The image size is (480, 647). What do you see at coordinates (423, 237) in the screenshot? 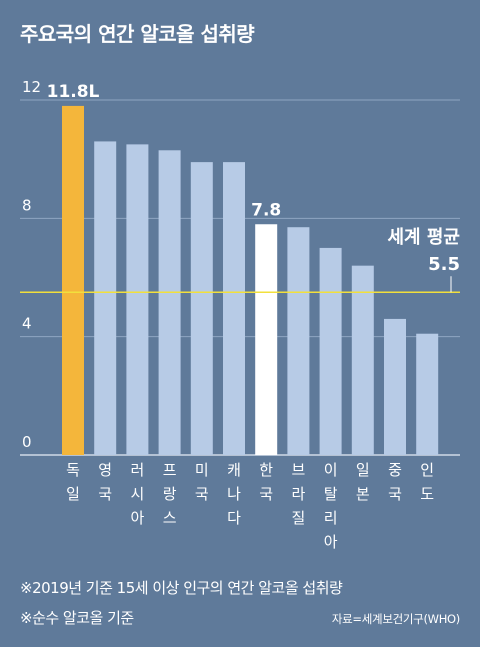
I see `average-label: 세계 평균` at bounding box center [423, 237].